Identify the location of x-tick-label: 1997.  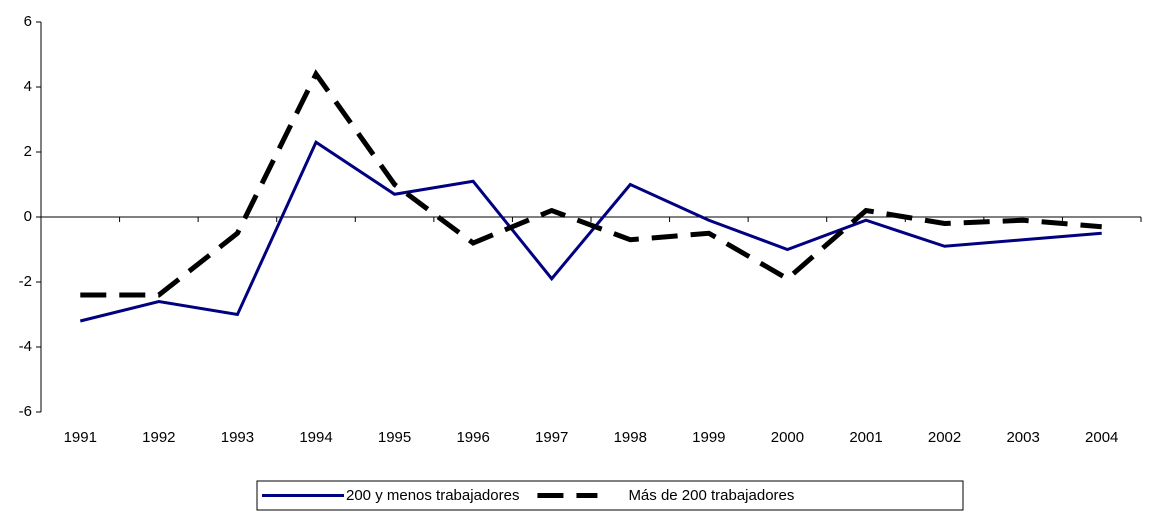
(551, 437).